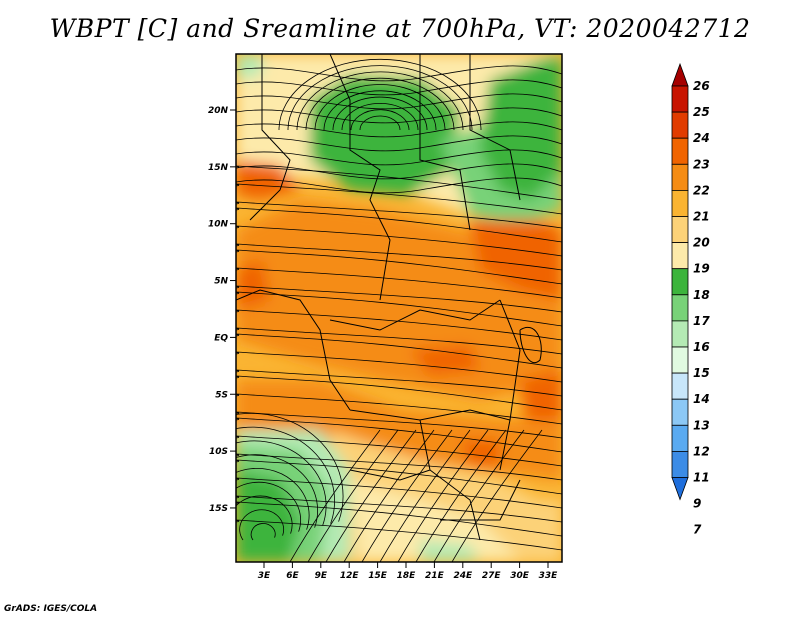 The image size is (800, 618). What do you see at coordinates (701, 451) in the screenshot?
I see `colorbar-label: 12` at bounding box center [701, 451].